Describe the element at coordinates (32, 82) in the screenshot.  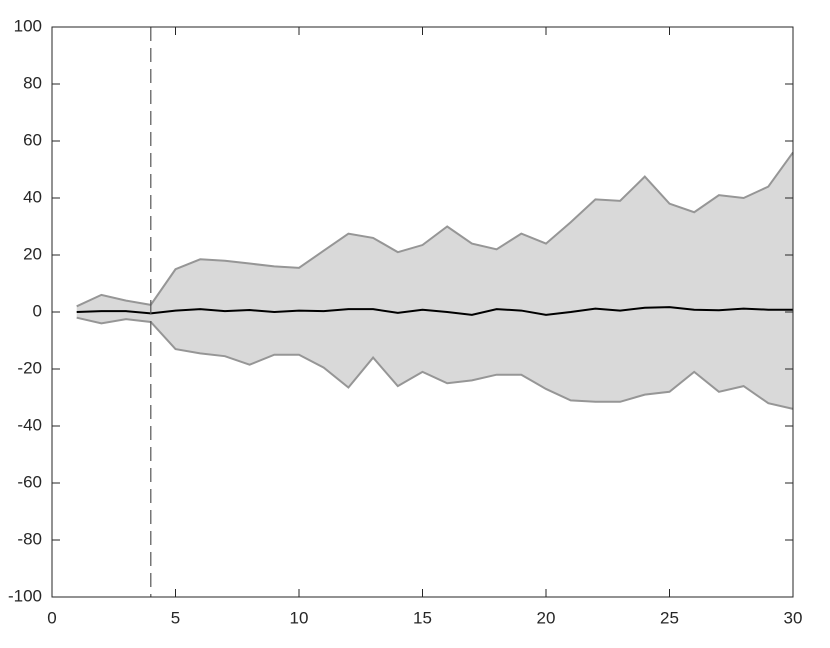
I see `y-tick-label: 80` at that location.